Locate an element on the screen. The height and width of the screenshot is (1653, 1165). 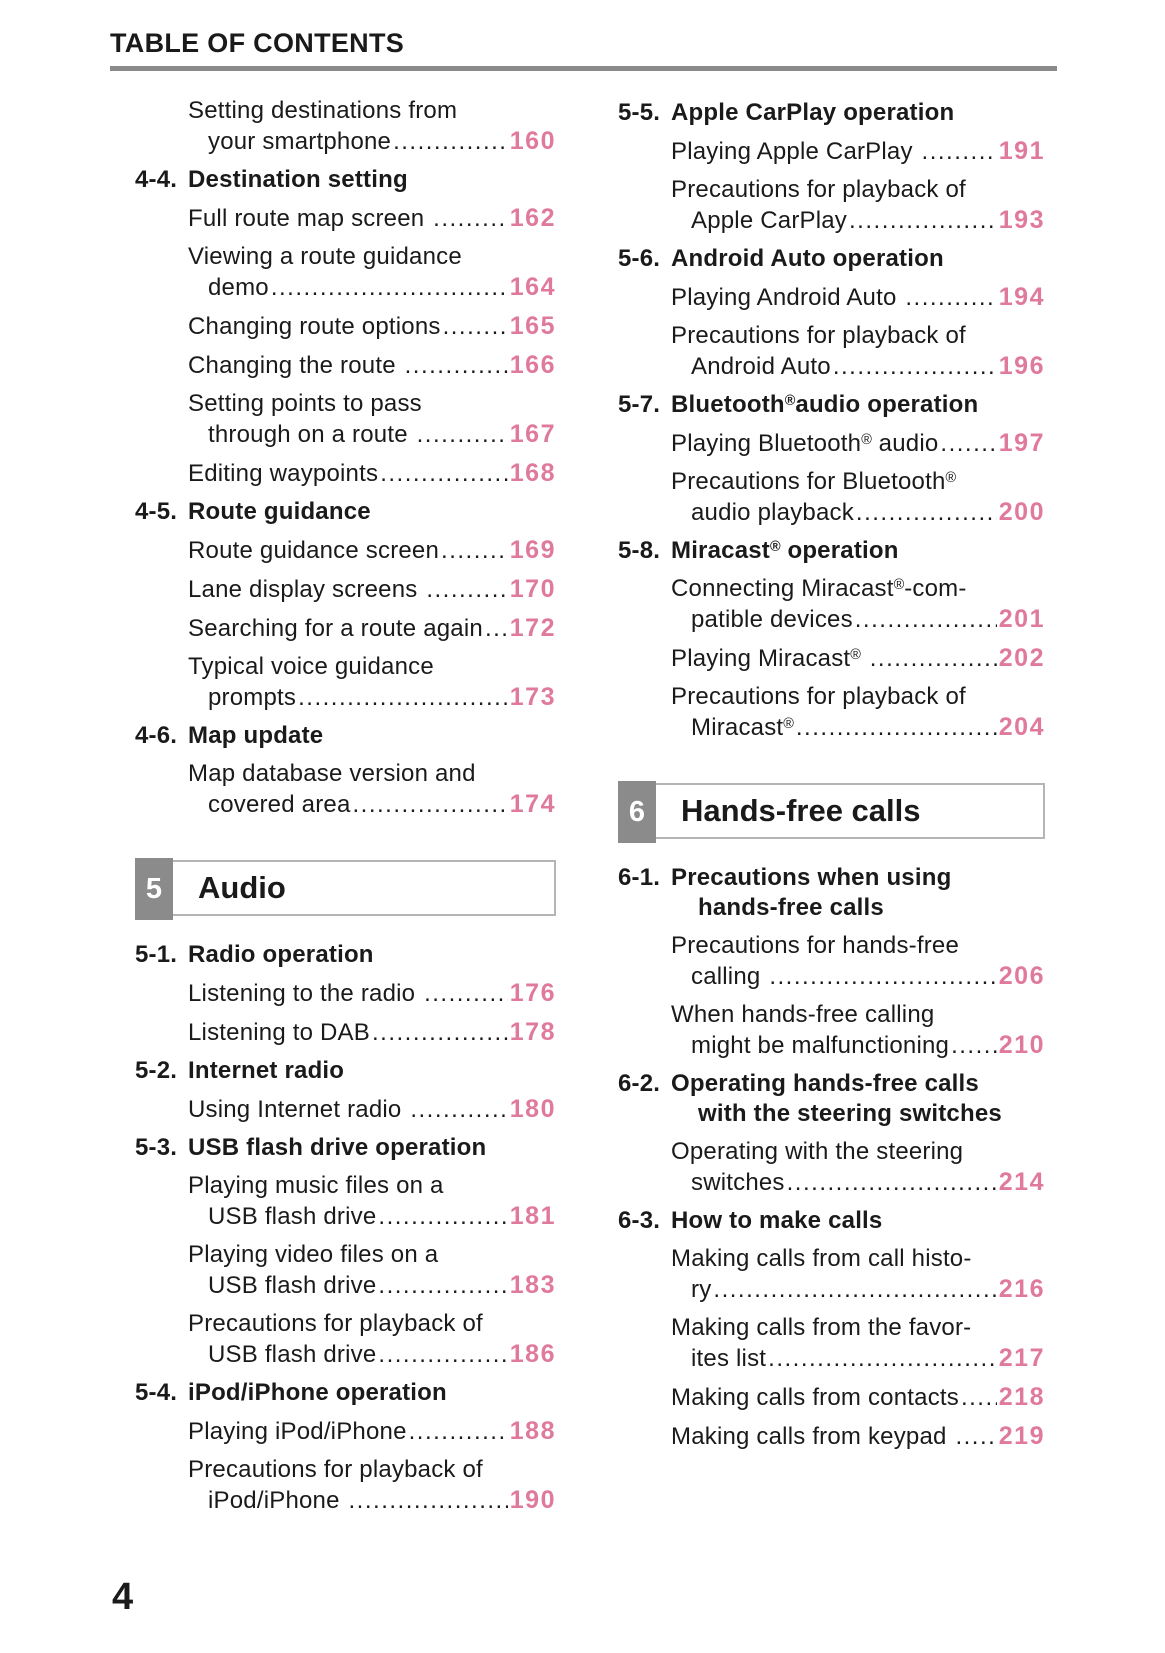
chapter-number-tab: 5 is located at coordinates (154, 889).